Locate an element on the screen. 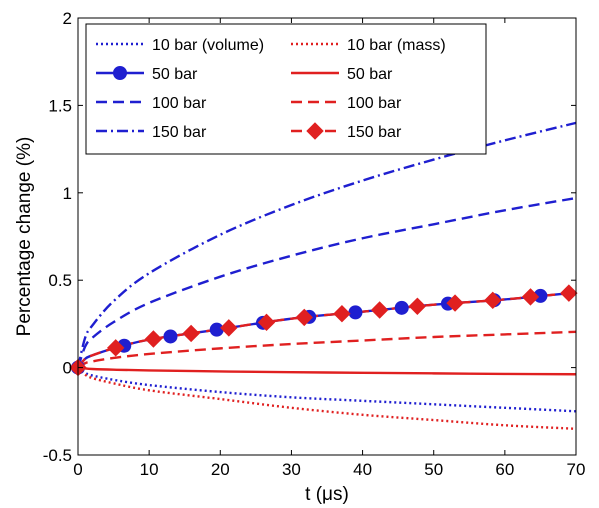 This screenshot has height=508, width=599. y-tick-label-5: 2 is located at coordinates (67, 18).